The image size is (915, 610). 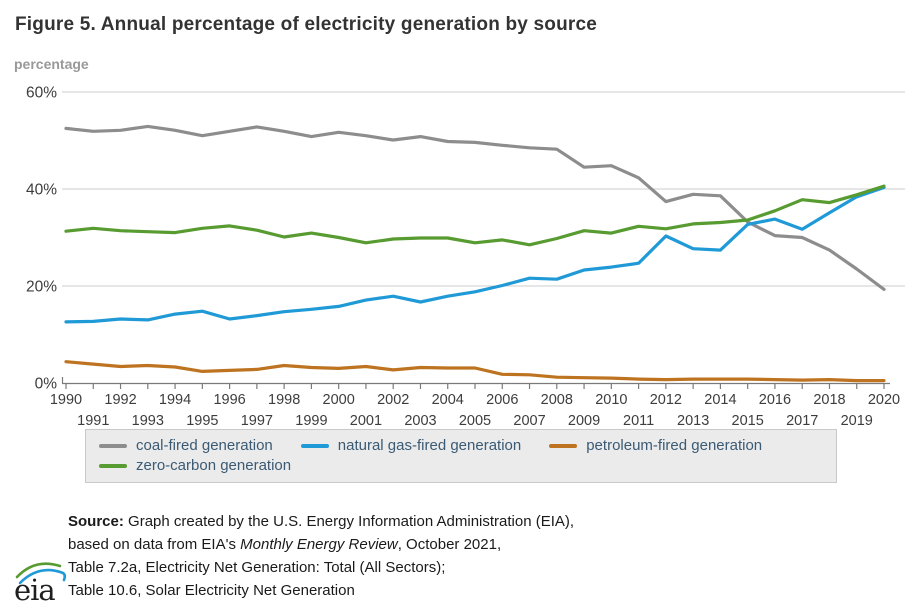 What do you see at coordinates (229, 400) in the screenshot?
I see `x-tick-label: 1996` at bounding box center [229, 400].